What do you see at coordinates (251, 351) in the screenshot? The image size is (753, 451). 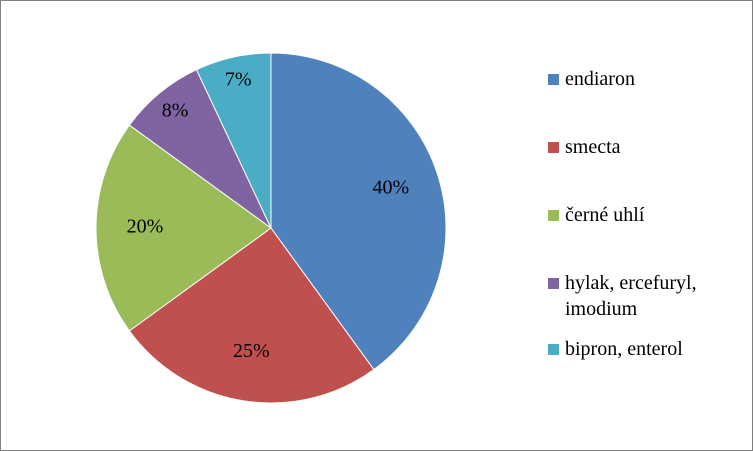 I see `slice-label: 25%` at bounding box center [251, 351].